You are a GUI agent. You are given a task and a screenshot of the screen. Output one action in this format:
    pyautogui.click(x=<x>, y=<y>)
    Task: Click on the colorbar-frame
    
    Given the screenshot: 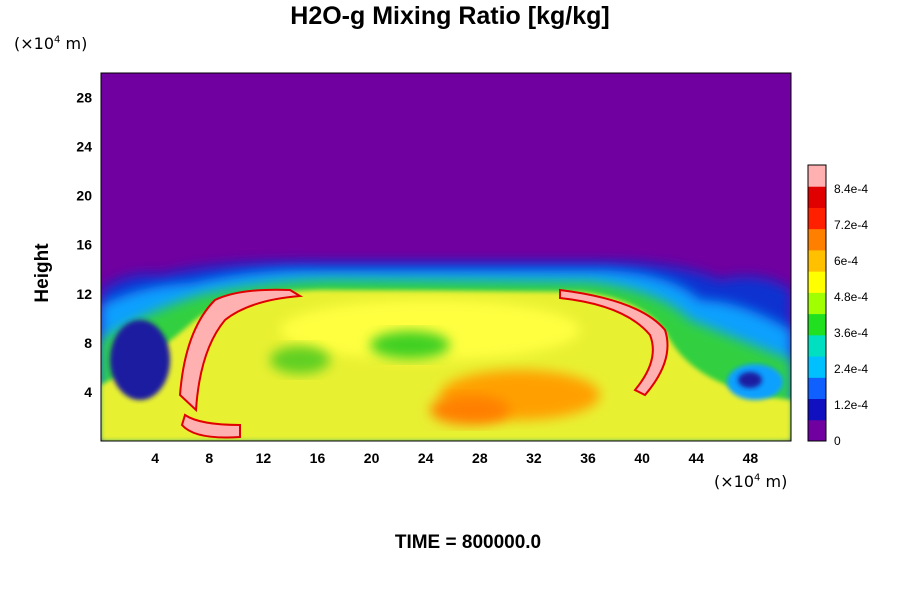 What is the action you would take?
    pyautogui.click(x=817, y=303)
    